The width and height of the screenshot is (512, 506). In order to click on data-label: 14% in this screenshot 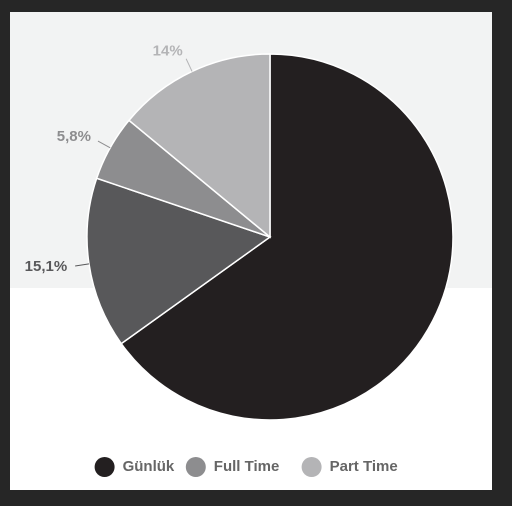, I will do `click(168, 50)`.